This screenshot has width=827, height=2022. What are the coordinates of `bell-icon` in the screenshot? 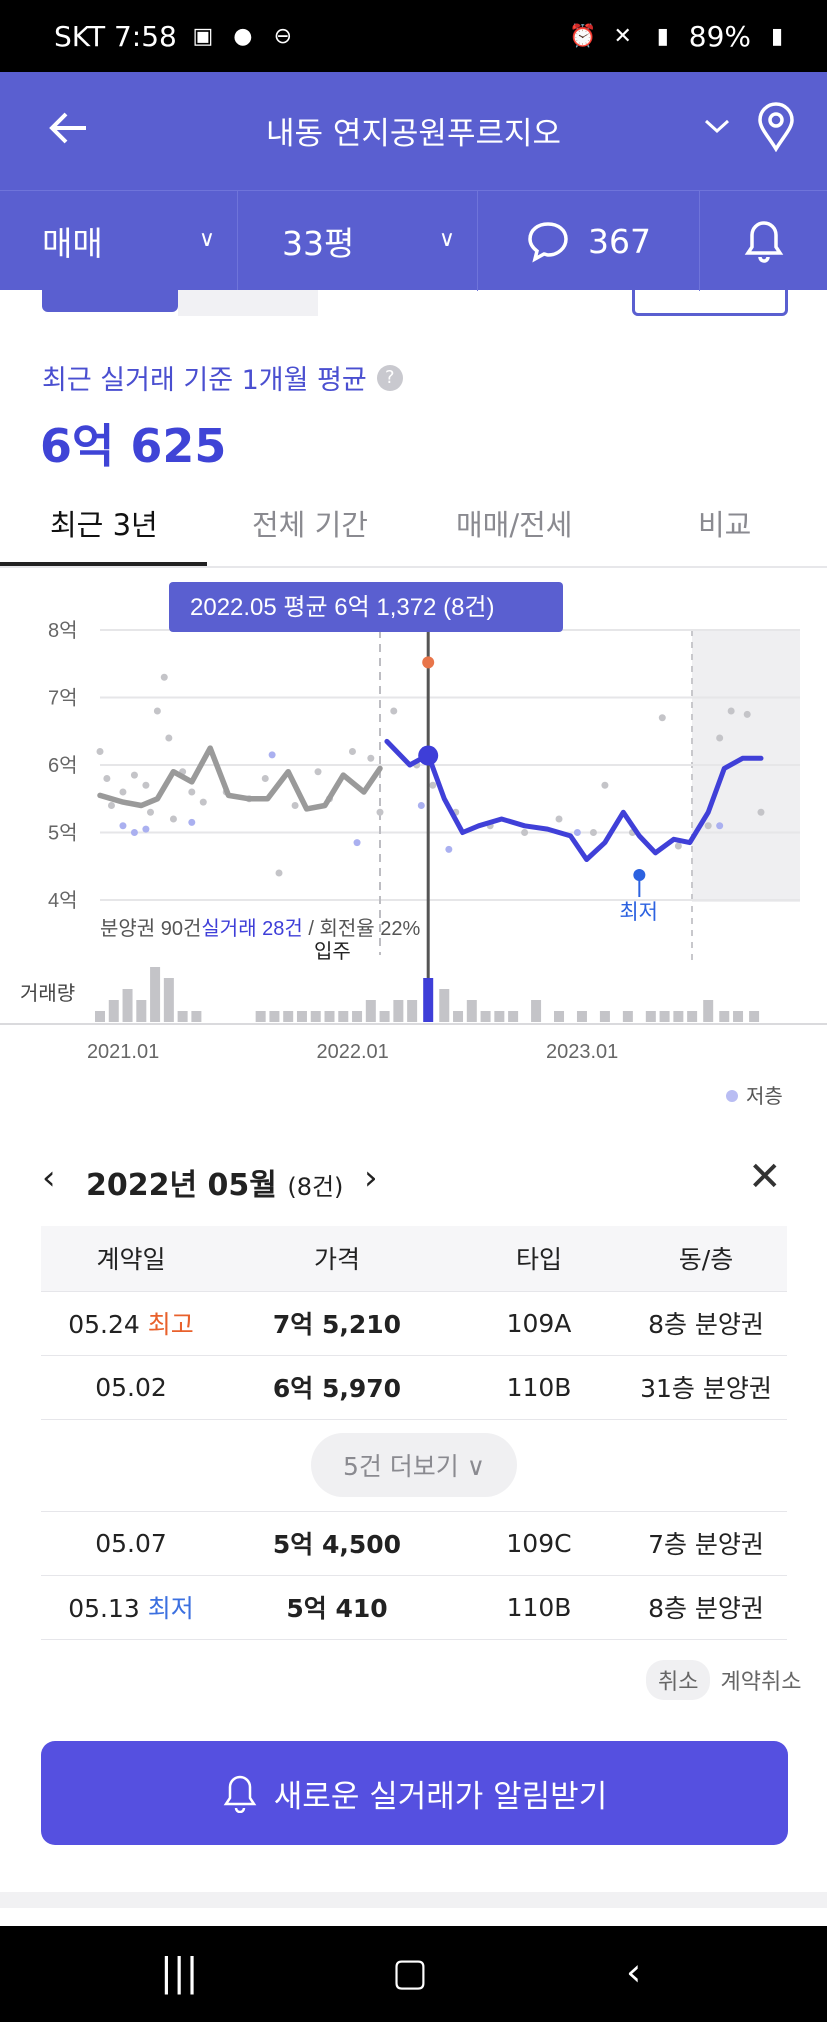 It's located at (763, 242).